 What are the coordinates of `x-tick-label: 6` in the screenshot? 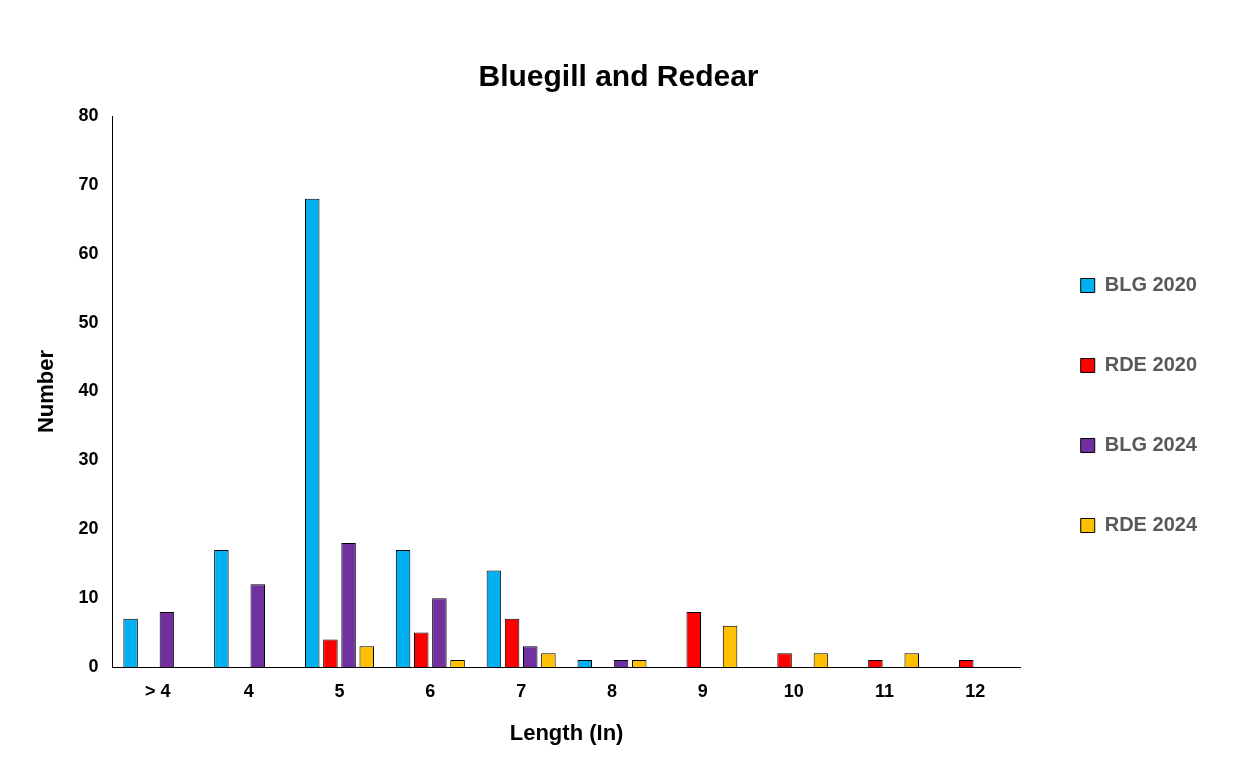 It's located at (430, 690).